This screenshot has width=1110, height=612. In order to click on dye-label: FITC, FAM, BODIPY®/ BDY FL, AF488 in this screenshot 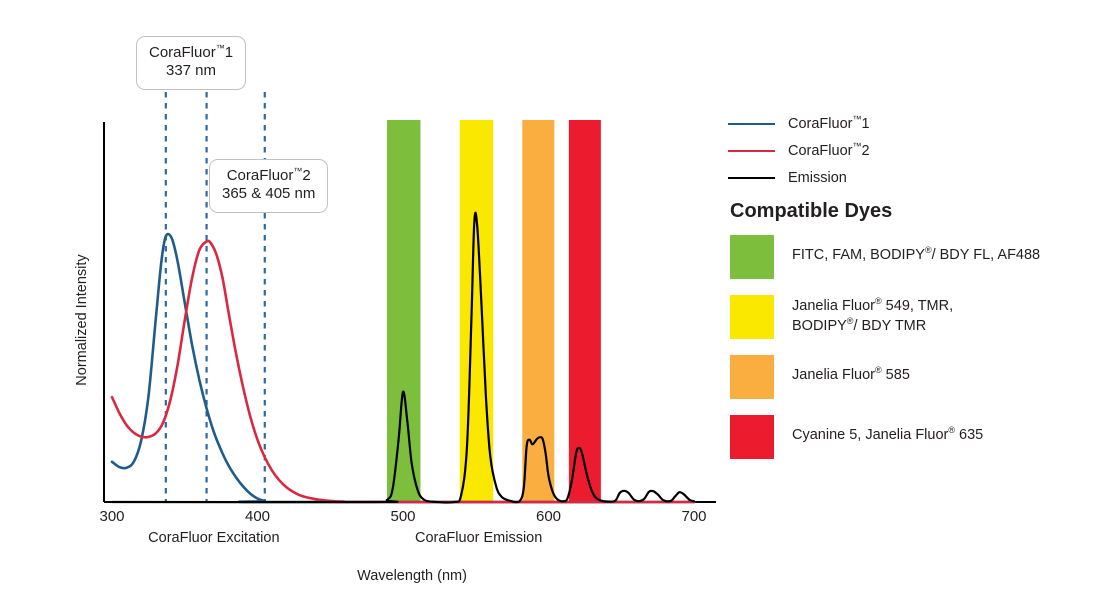, I will do `click(916, 250)`.